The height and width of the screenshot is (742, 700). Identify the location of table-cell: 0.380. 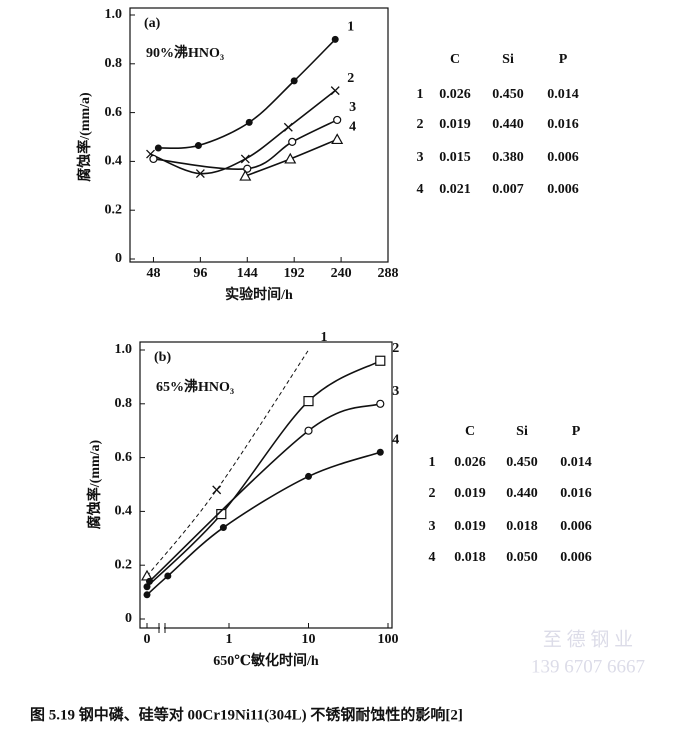
(508, 157).